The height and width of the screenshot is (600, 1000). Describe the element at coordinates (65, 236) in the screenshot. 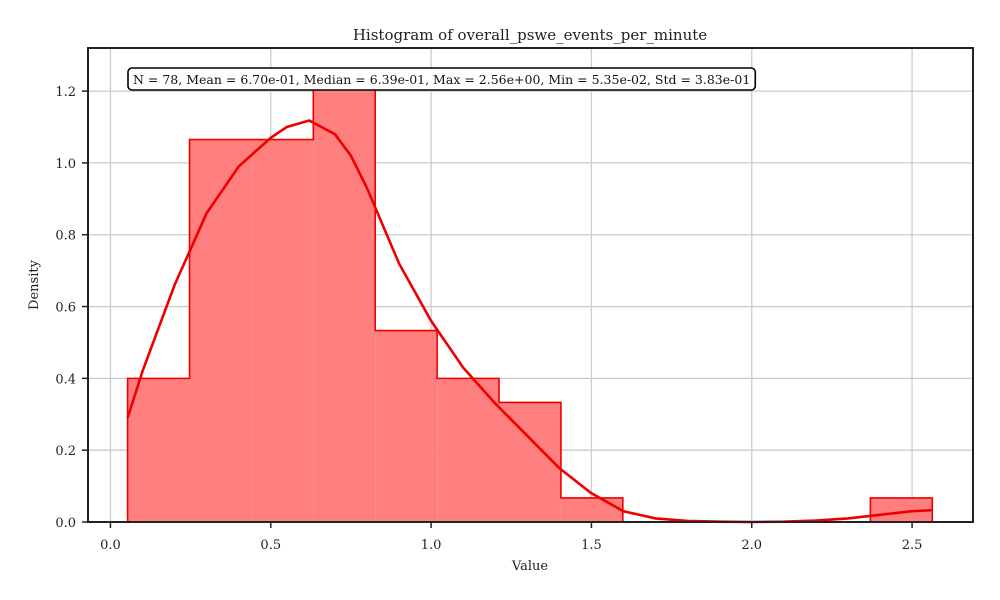

I see `y-tick-label-4: 0.8` at that location.